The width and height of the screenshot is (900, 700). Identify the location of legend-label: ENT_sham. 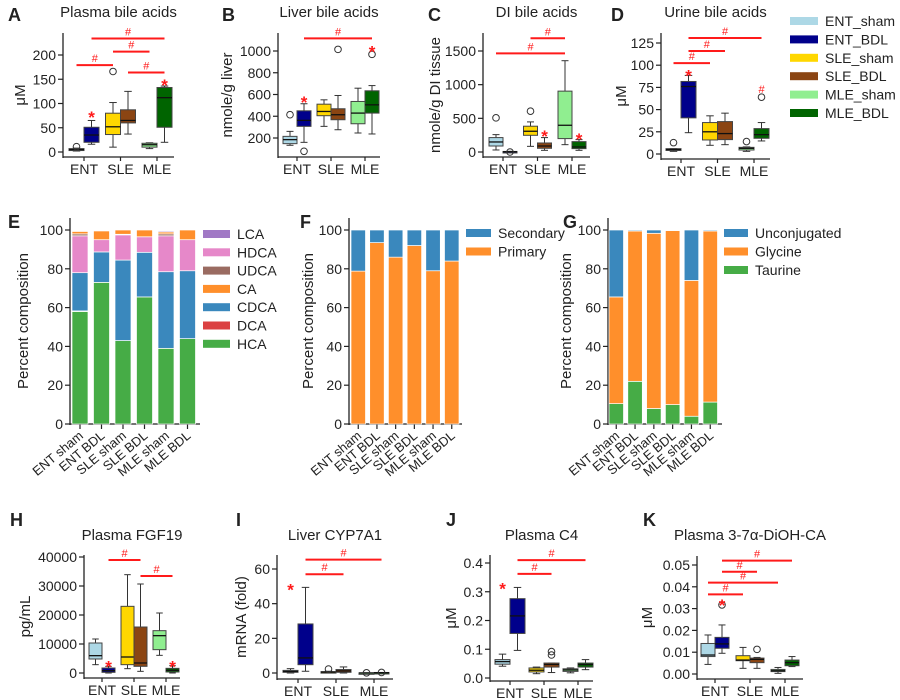
(860, 21).